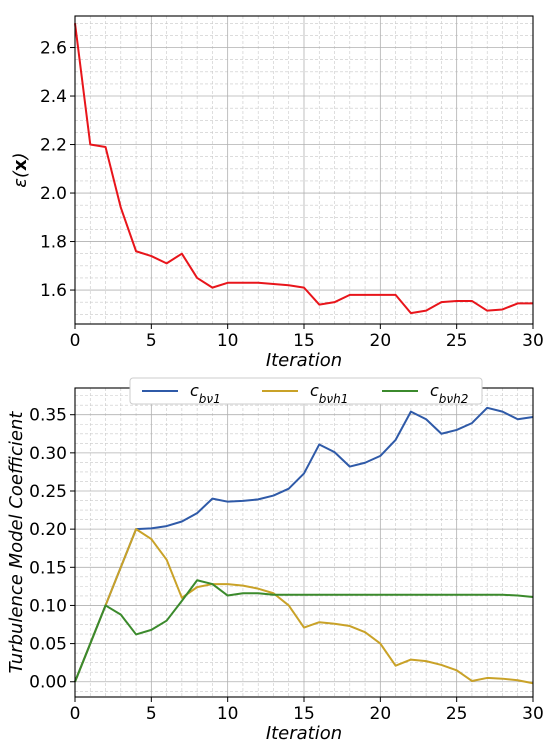 This screenshot has height=751, width=550. I want to click on y-tick-label: 0.25, so click(48, 492).